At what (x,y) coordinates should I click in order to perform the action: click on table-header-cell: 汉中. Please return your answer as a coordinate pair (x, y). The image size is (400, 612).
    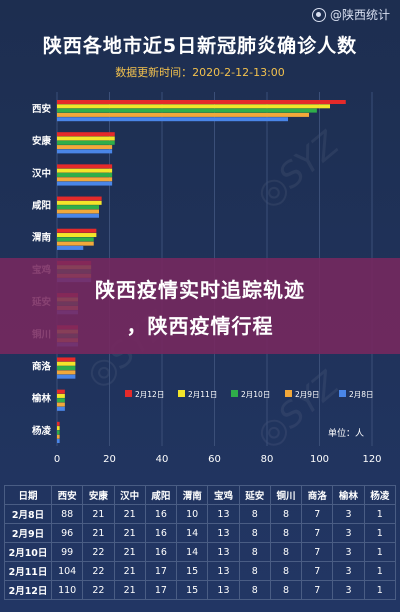
    Looking at the image, I should click on (129, 495).